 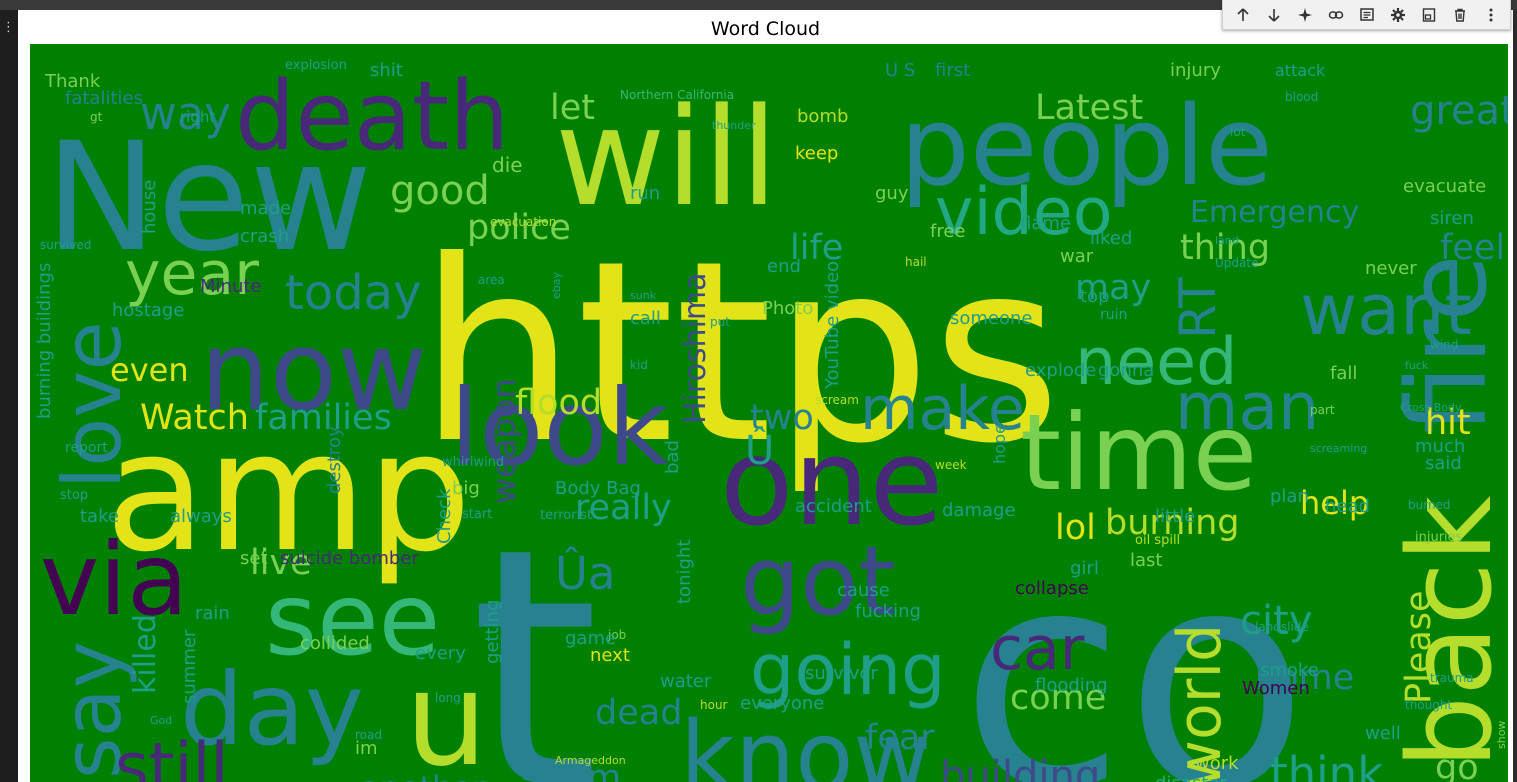 I want to click on word-cloud-word: t, so click(x=534, y=630).